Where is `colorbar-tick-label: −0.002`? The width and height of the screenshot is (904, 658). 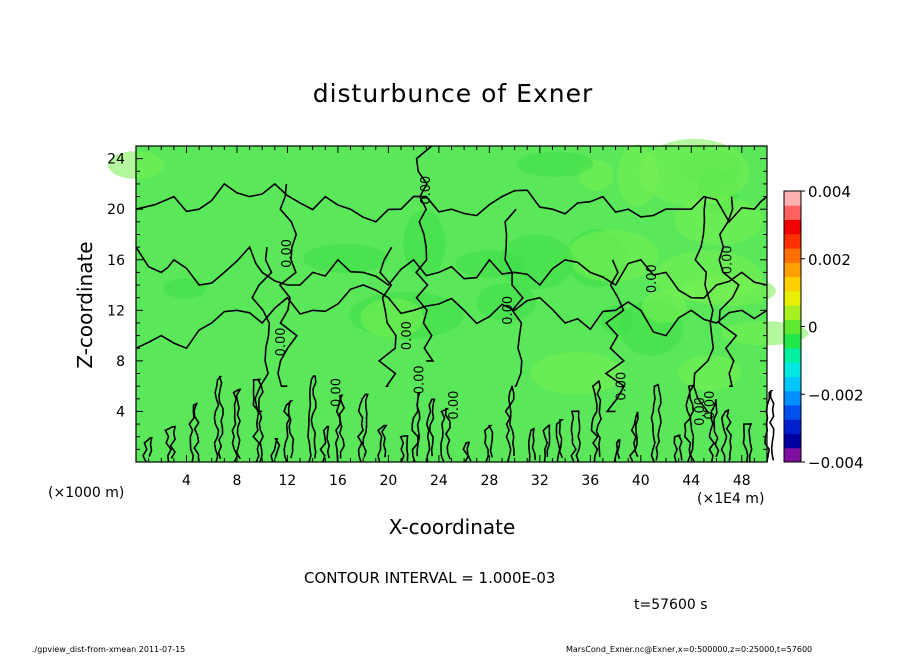
colorbar-tick-label: −0.002 is located at coordinates (836, 395).